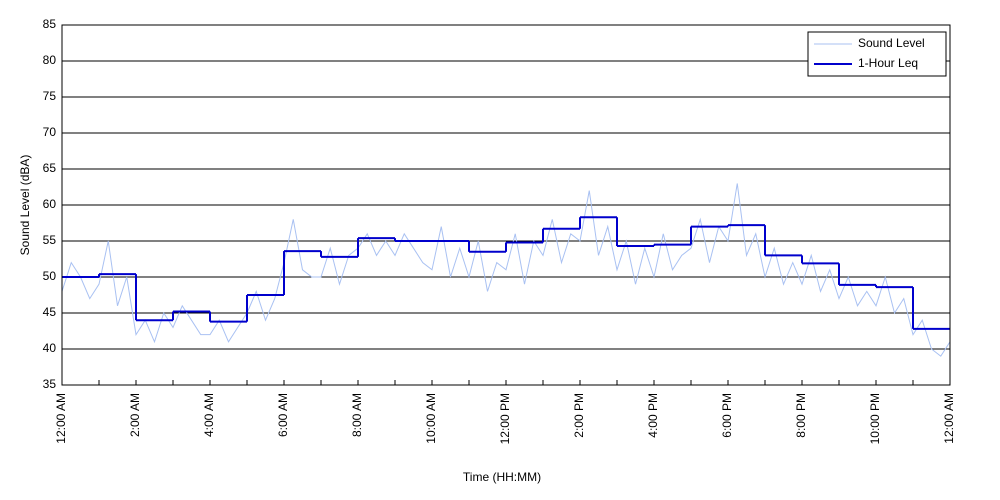 The height and width of the screenshot is (500, 1000). I want to click on y-tick-label: 45, so click(50, 312).